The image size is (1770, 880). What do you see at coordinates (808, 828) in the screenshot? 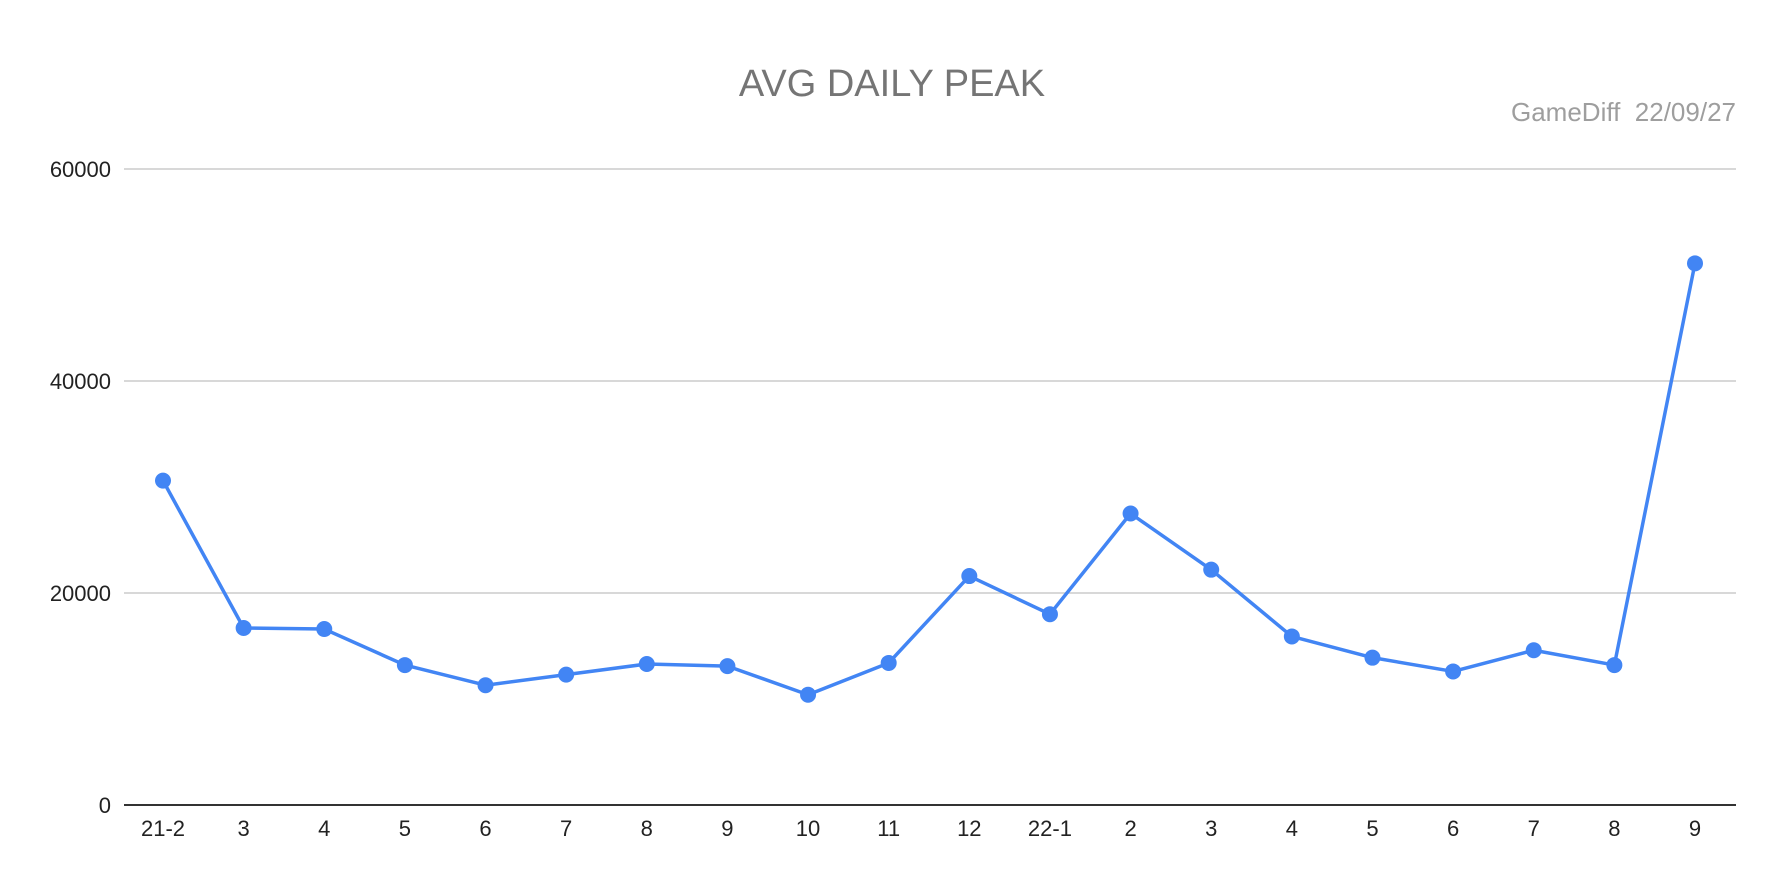
I see `x-tick-label: 10` at bounding box center [808, 828].